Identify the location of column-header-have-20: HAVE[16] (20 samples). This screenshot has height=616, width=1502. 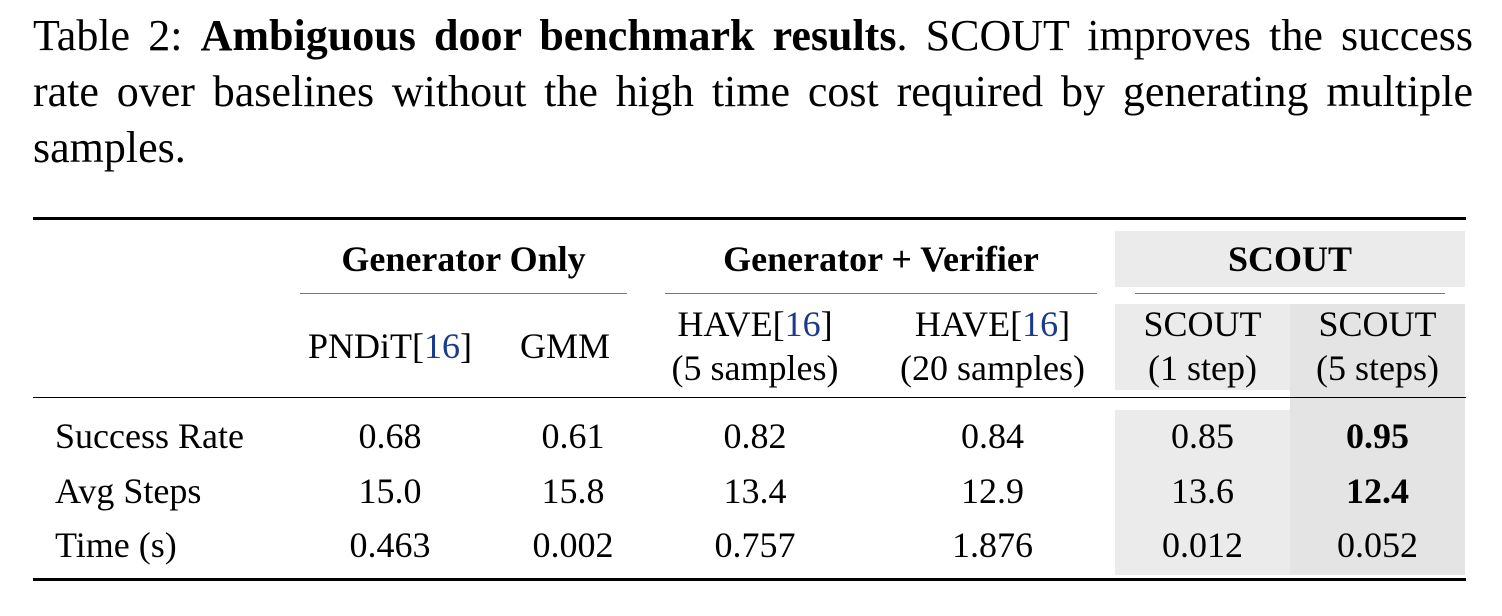
(992, 346).